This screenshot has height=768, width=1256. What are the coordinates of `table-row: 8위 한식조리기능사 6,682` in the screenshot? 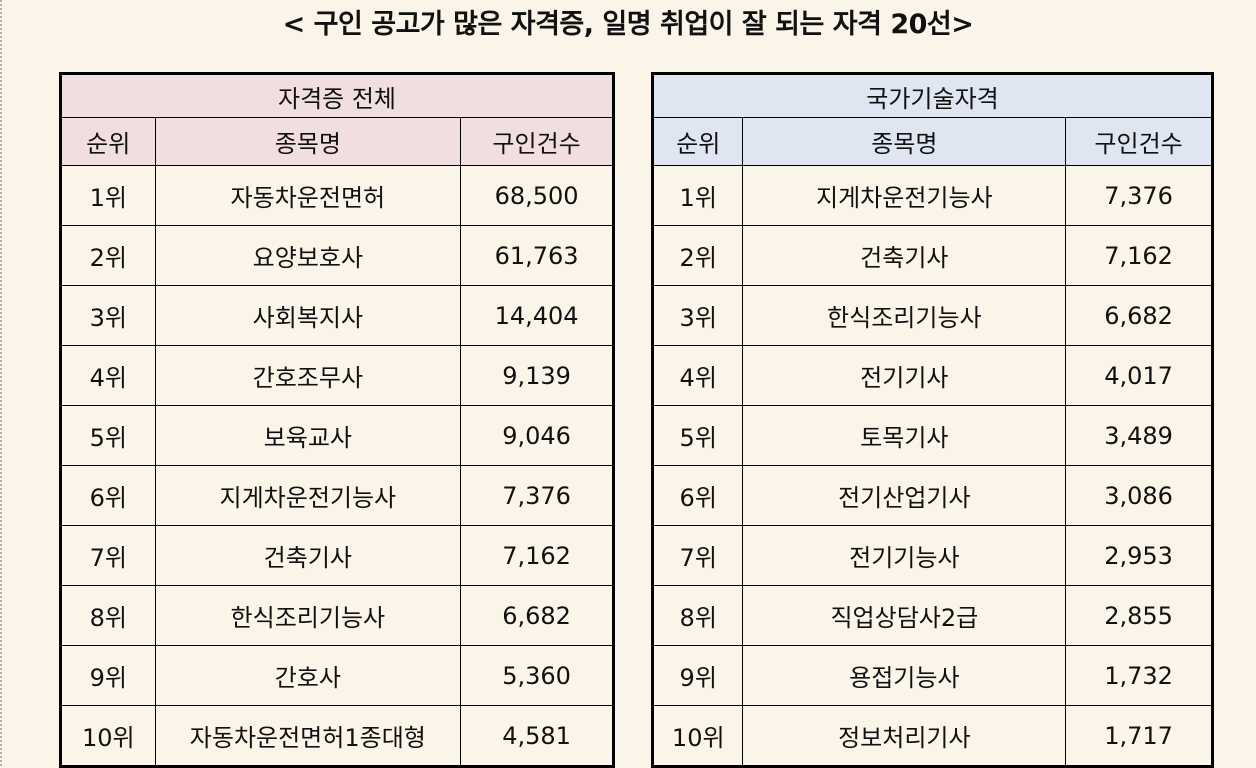 It's located at (337, 615).